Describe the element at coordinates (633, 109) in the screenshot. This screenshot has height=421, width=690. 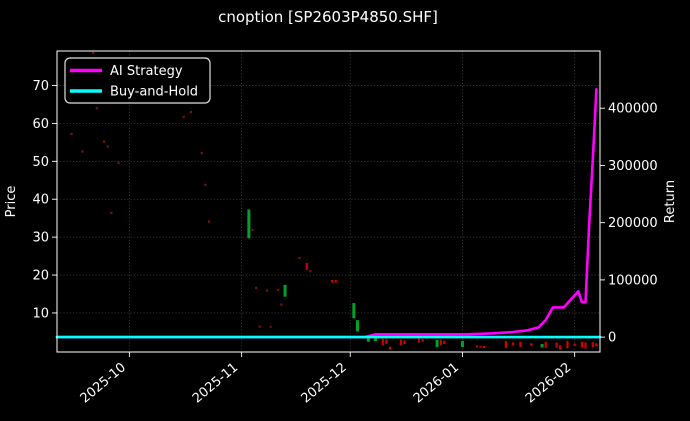
I see `return-tick-label: 400000` at that location.